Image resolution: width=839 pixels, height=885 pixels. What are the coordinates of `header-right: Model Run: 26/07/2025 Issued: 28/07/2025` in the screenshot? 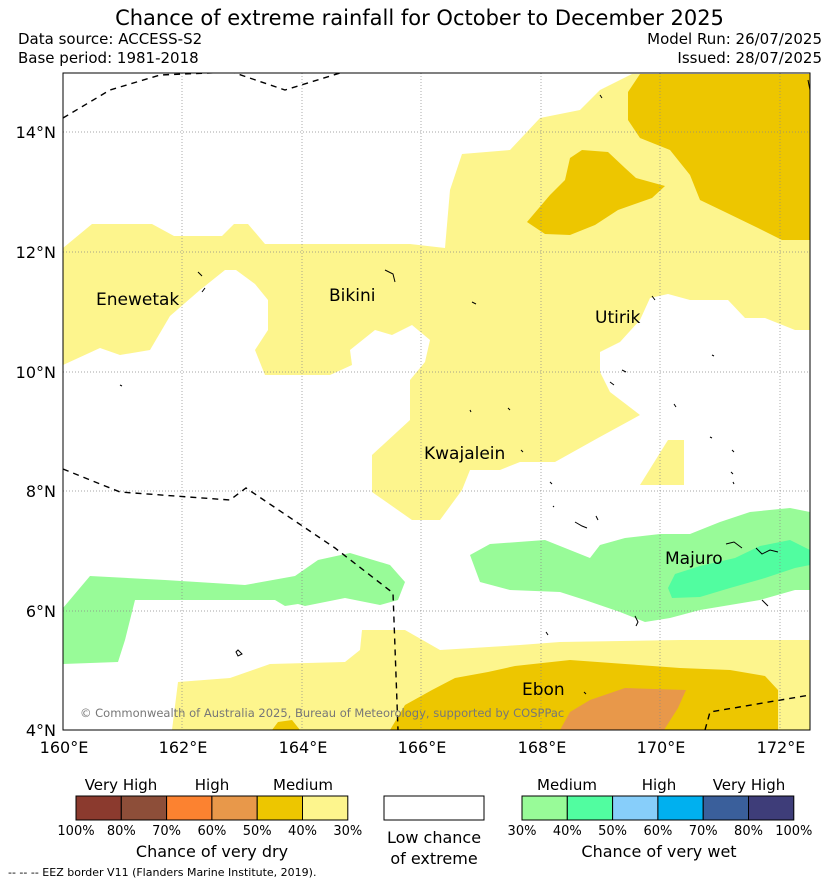 It's located at (734, 49).